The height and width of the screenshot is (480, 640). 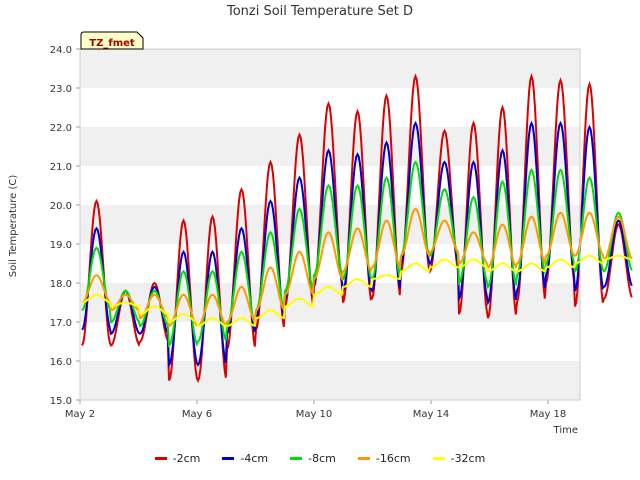 What do you see at coordinates (431, 414) in the screenshot?
I see `x-tick-label: May 14` at bounding box center [431, 414].